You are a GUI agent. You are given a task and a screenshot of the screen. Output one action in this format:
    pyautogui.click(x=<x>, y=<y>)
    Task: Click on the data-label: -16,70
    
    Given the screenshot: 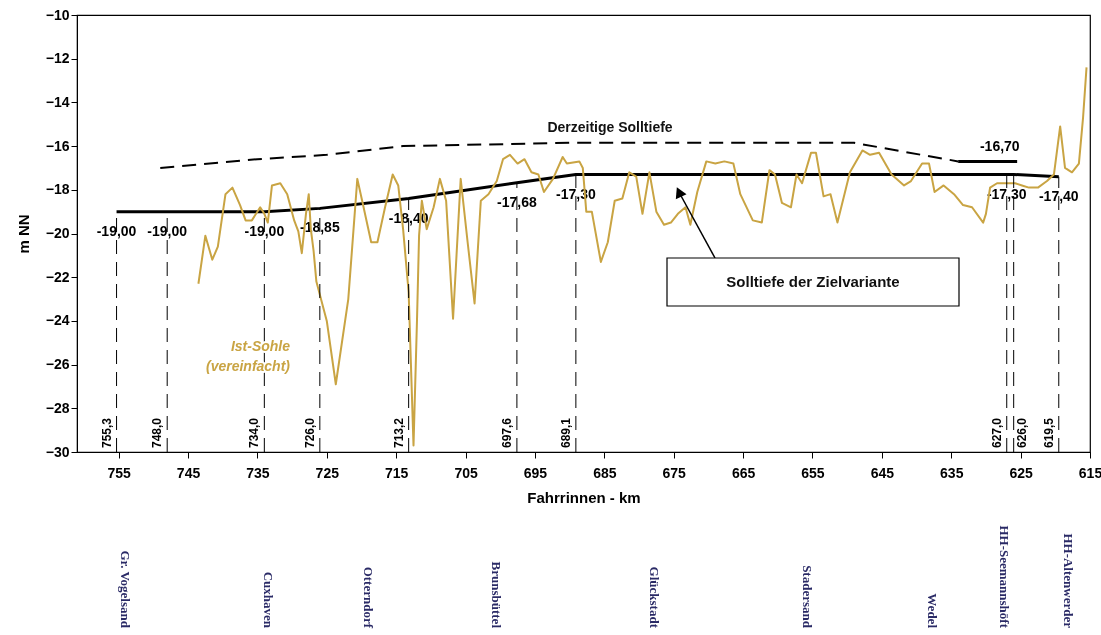 What is the action you would take?
    pyautogui.click(x=999, y=146)
    